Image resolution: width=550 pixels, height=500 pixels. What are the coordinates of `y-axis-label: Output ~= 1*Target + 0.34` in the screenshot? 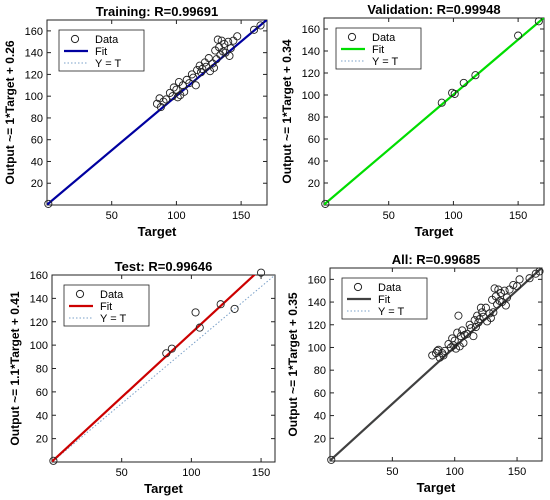 It's located at (287, 111).